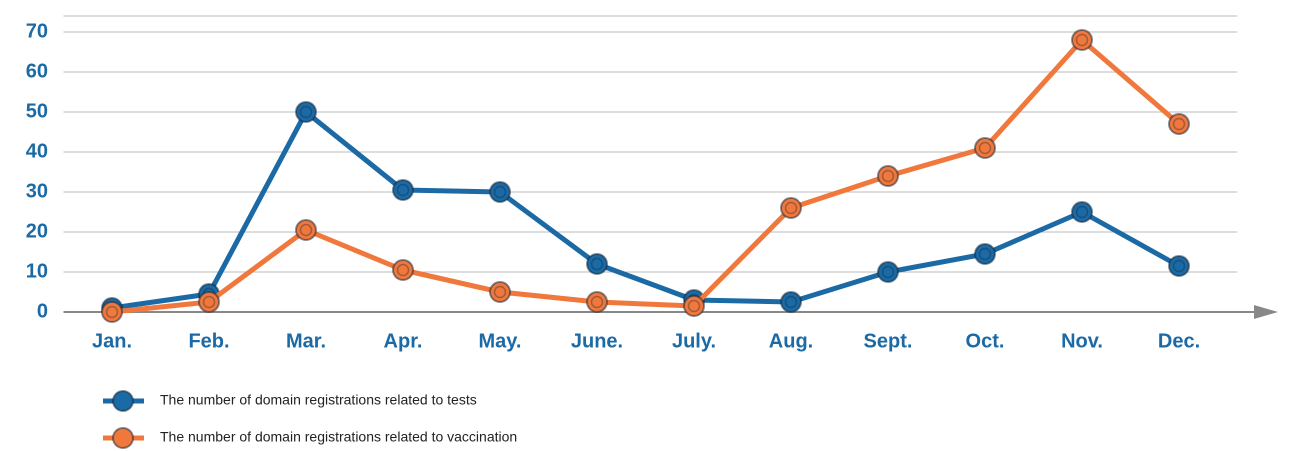 The width and height of the screenshot is (1293, 451). I want to click on x-tick-label: Oct., so click(985, 341).